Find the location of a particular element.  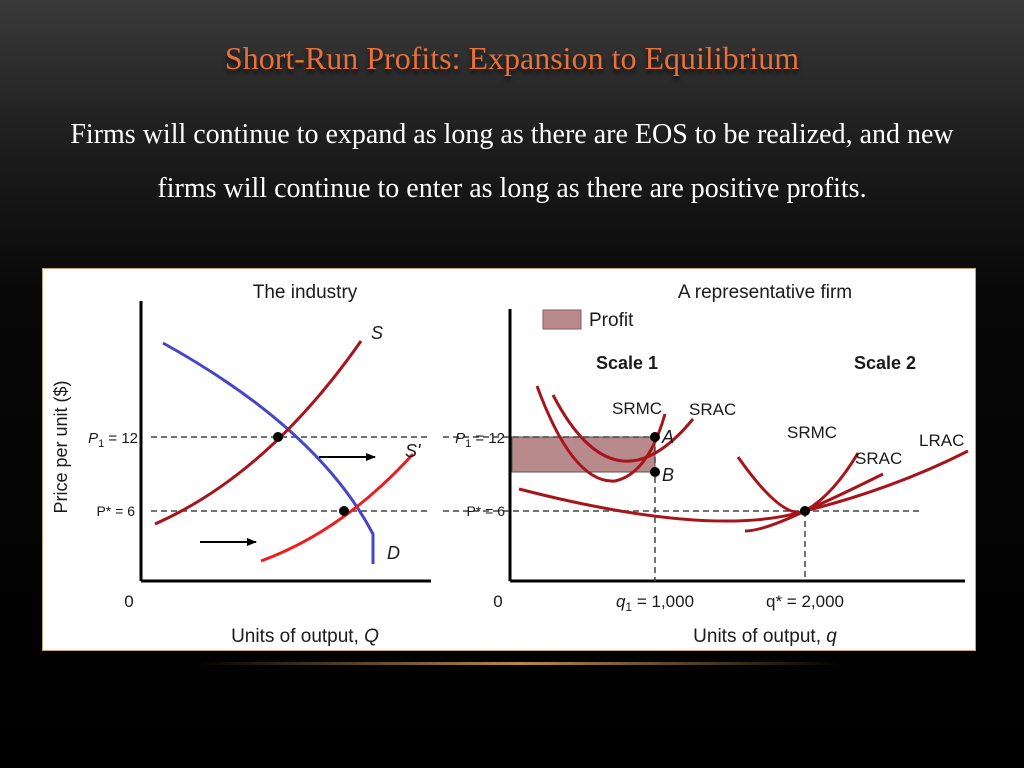

profit-legend-swatch is located at coordinates (562, 319).